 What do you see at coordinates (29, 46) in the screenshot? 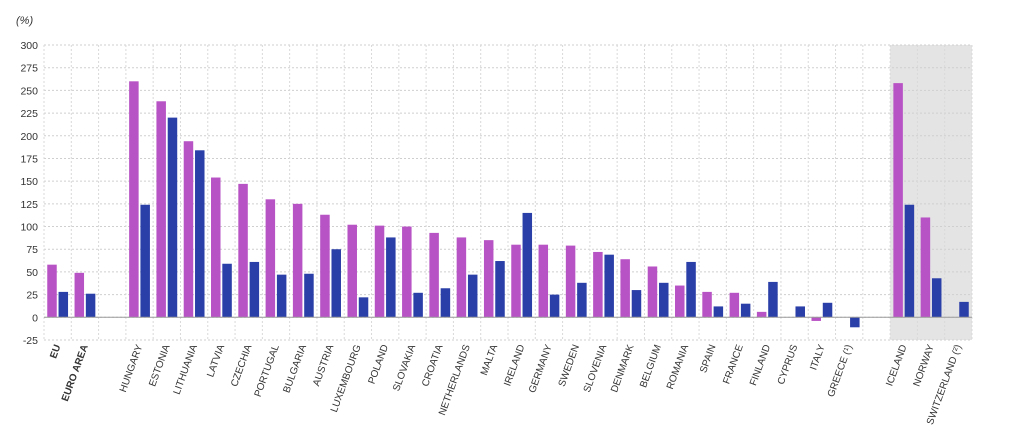
I see `y-tick-label: 300` at bounding box center [29, 46].